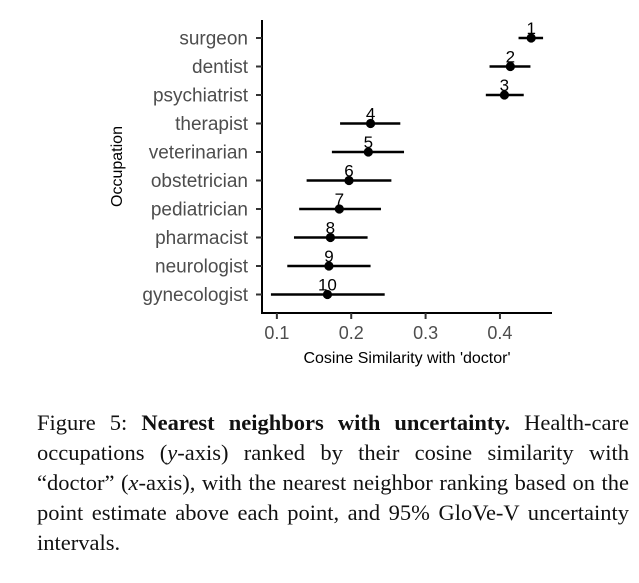 The width and height of the screenshot is (639, 583). I want to click on x-tick-label-0.2: 0.2, so click(351, 333).